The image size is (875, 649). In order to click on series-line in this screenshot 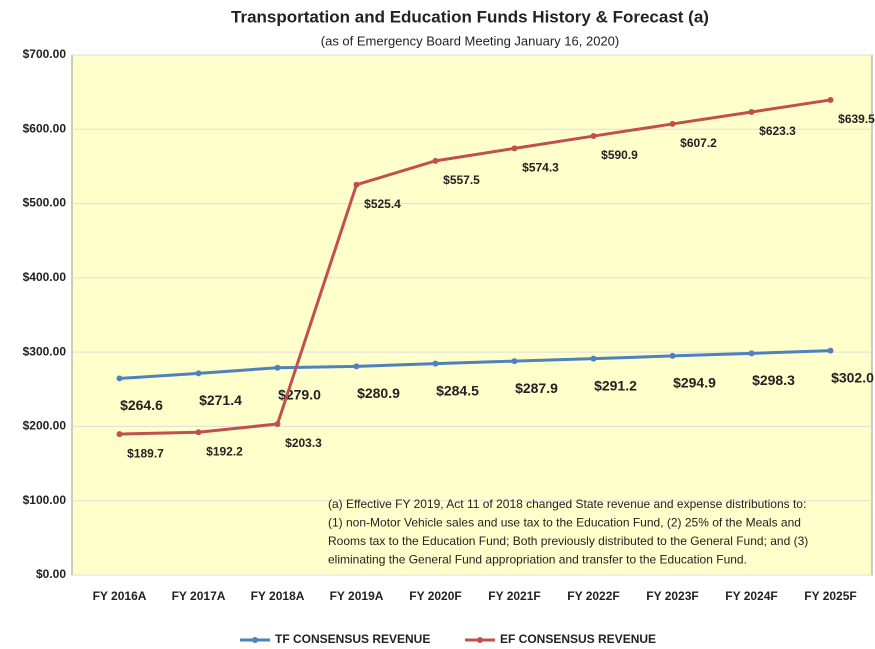, I will do `click(475, 364)`.